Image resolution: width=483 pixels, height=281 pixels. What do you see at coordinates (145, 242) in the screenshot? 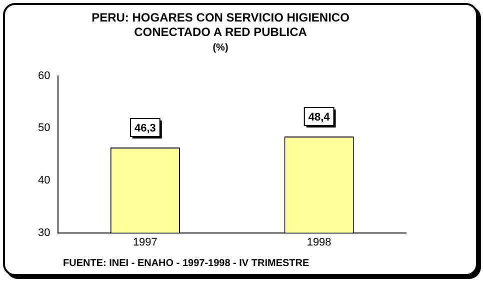
I see `x-tick-label: 1997` at bounding box center [145, 242].